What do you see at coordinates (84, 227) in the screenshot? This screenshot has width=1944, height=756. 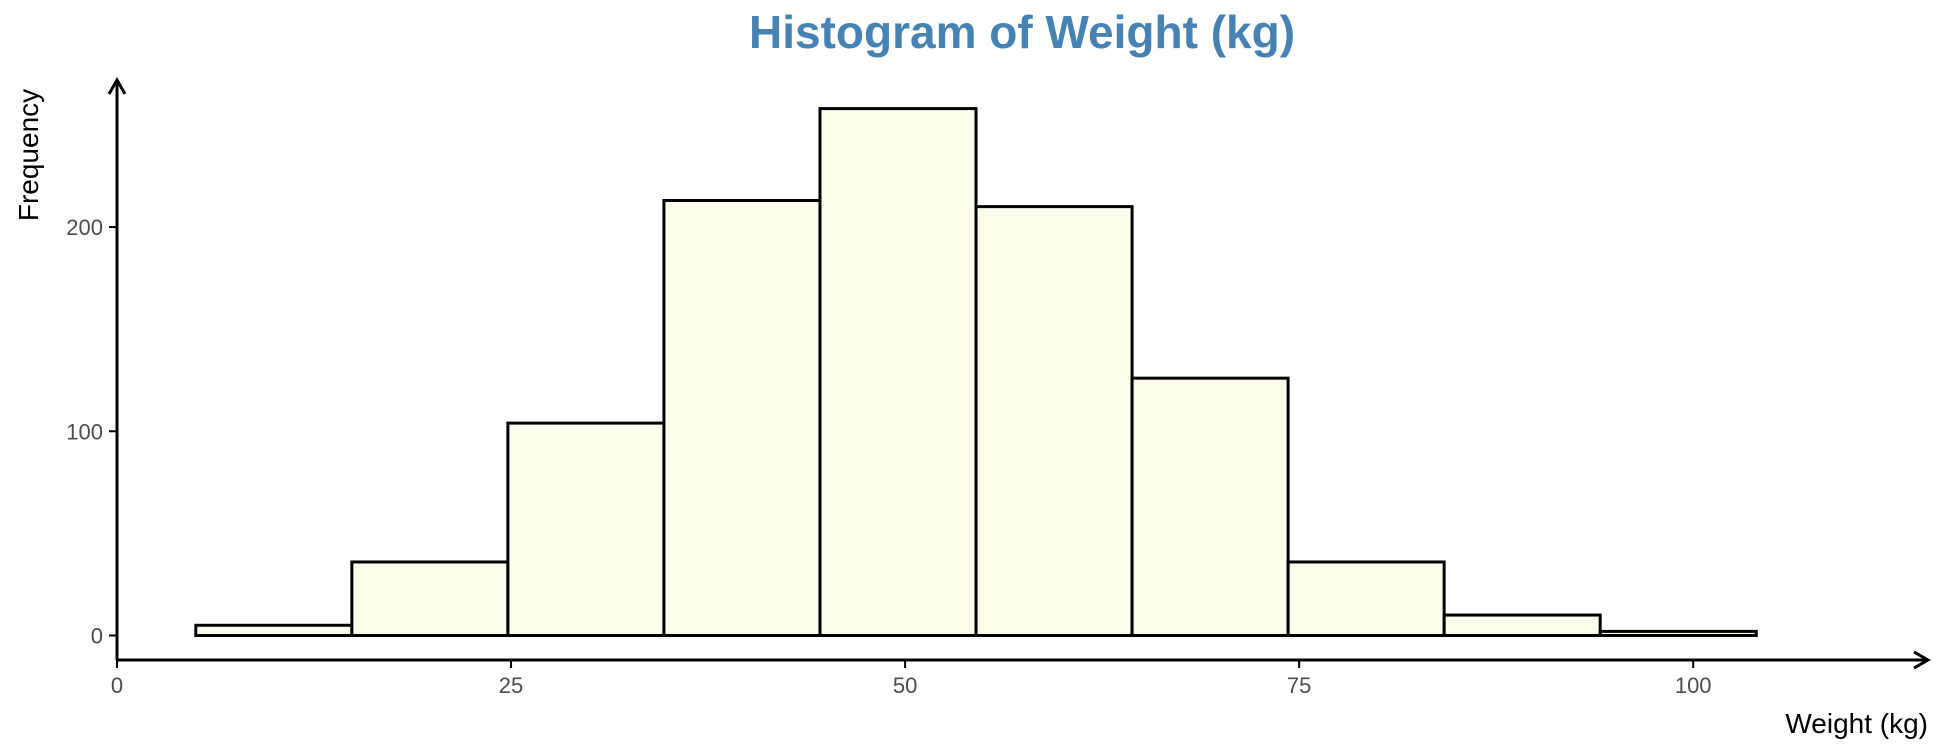 I see `y-tick-label: 200` at bounding box center [84, 227].